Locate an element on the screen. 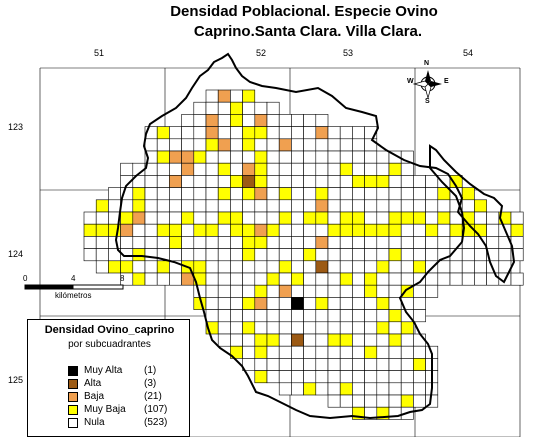 The width and height of the screenshot is (544, 437). legend-item-count: (21) is located at coordinates (153, 396).